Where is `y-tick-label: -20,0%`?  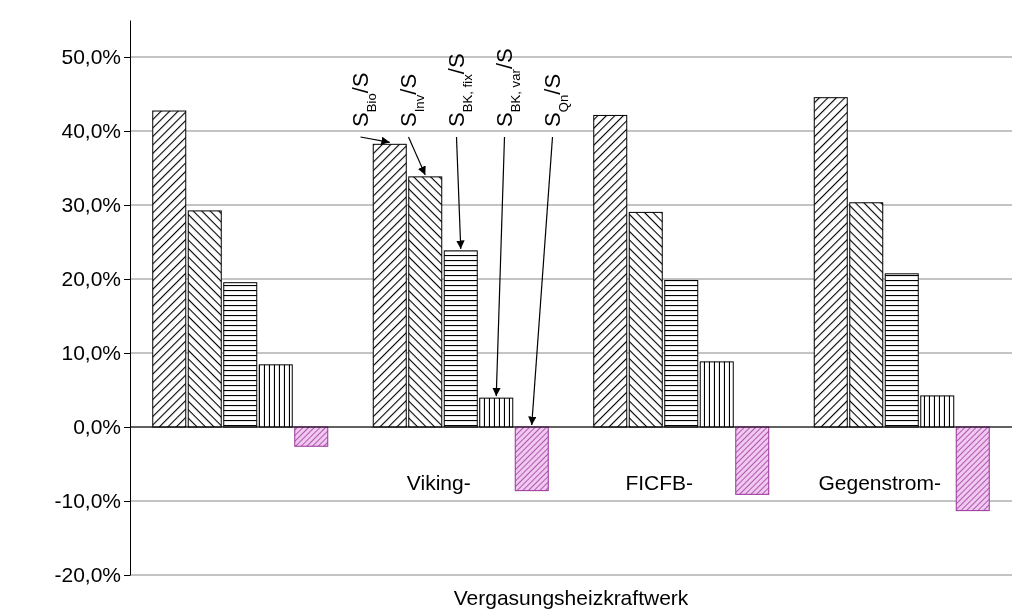
y-tick-label: -20,0% is located at coordinates (87, 575).